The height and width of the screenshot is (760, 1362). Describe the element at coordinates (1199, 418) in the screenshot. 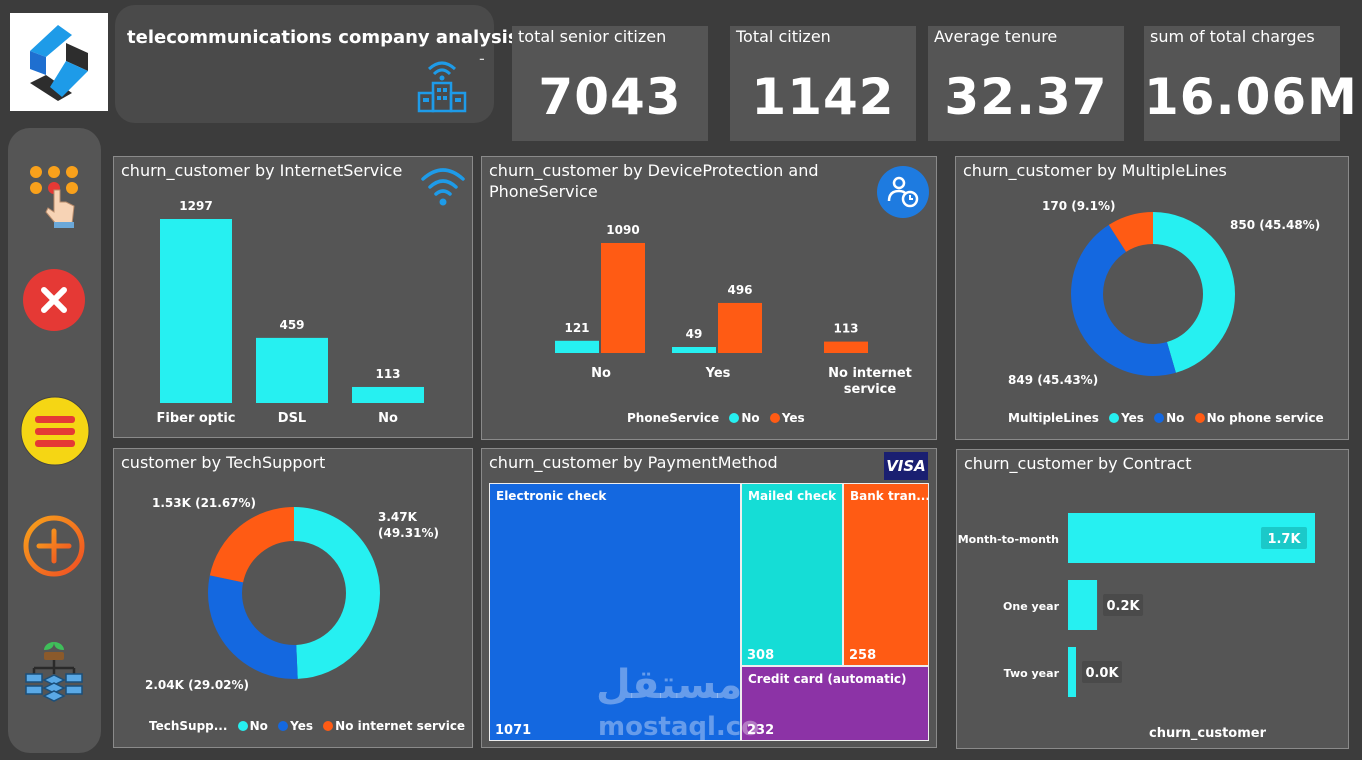

I see `legend-dot-no-phone` at that location.